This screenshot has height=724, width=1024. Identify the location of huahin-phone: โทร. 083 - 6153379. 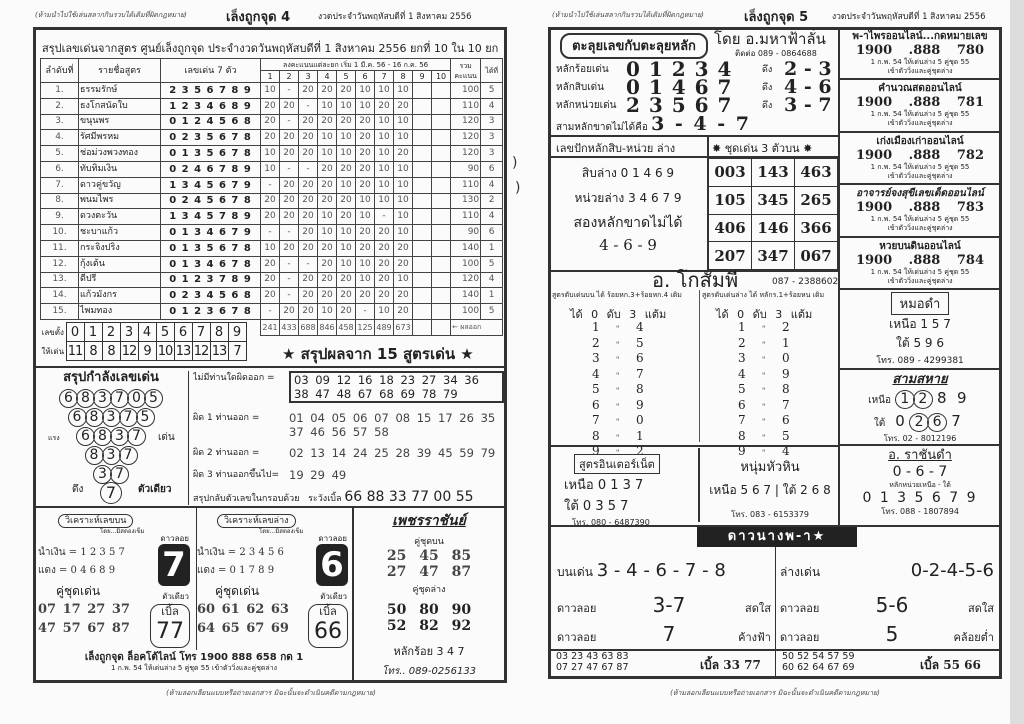
(770, 514).